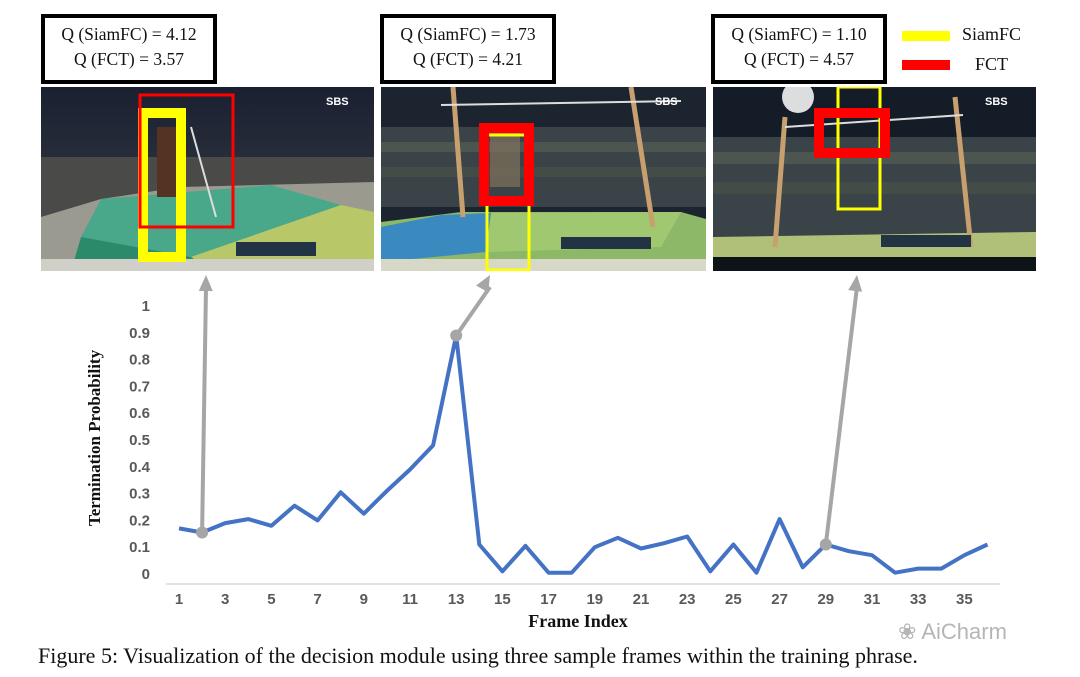  Describe the element at coordinates (179, 599) in the screenshot. I see `x-tick-label: 1` at that location.